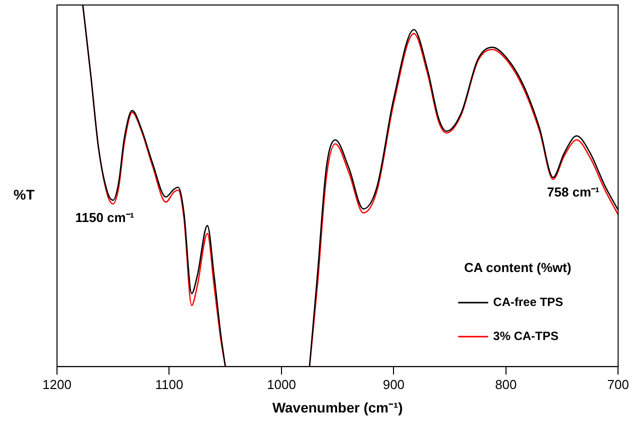 The image size is (632, 423). I want to click on y-axis-title: %T, so click(24, 194).